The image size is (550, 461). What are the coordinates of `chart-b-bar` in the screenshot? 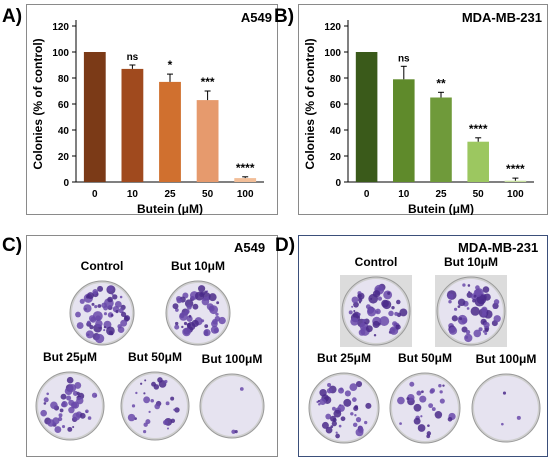 It's located at (515, 181).